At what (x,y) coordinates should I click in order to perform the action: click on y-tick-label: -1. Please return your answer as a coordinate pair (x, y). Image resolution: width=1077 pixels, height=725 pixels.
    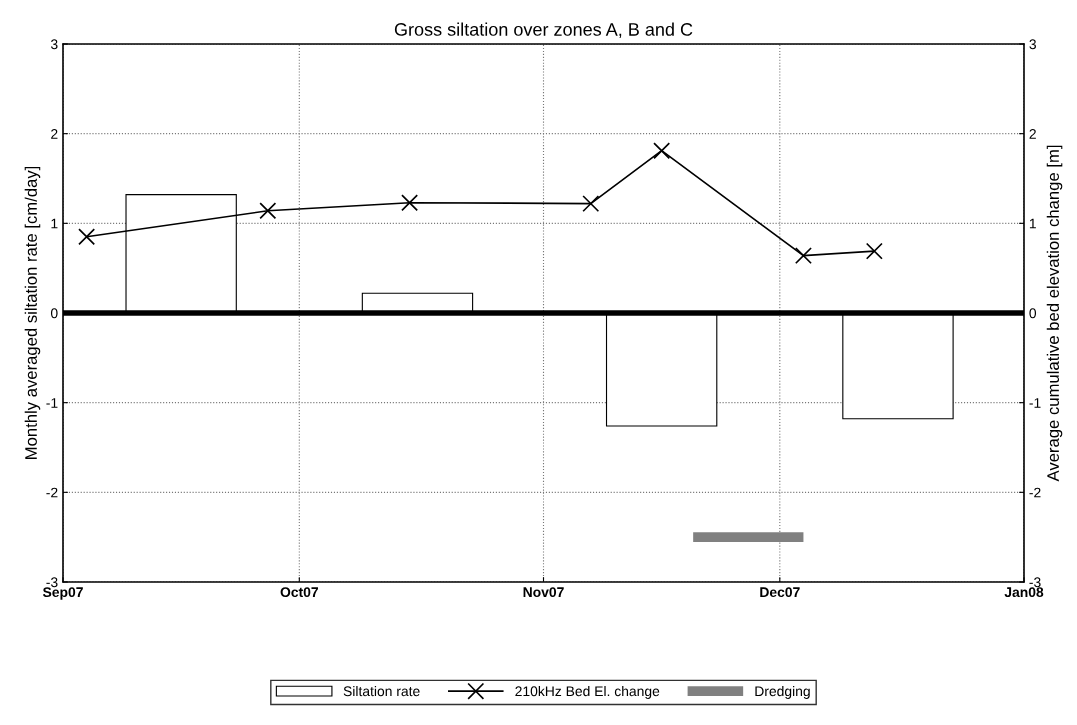
    Looking at the image, I should click on (52, 403).